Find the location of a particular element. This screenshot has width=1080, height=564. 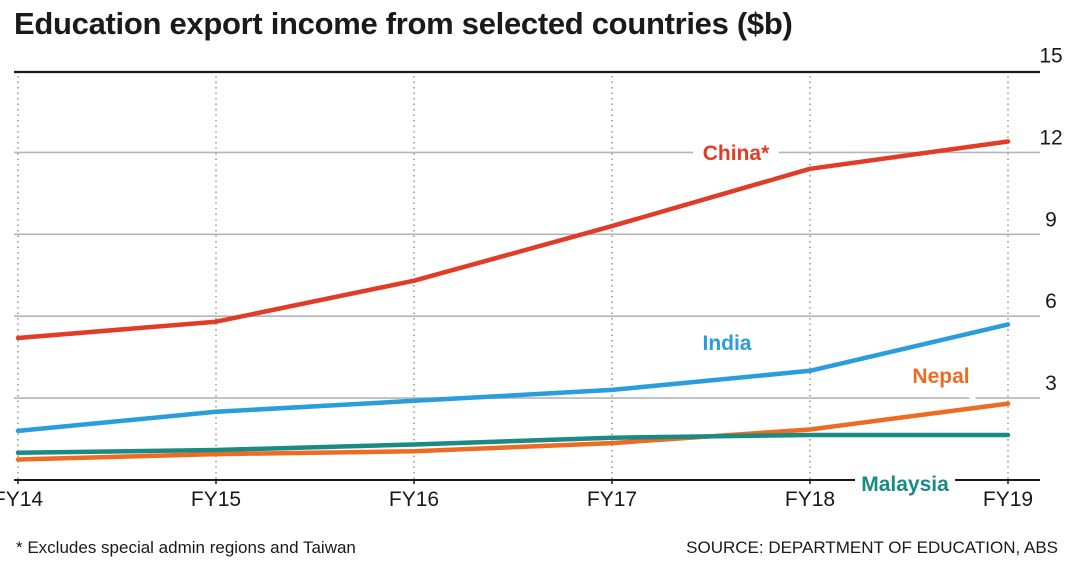

series-line-malaysia is located at coordinates (513, 443).